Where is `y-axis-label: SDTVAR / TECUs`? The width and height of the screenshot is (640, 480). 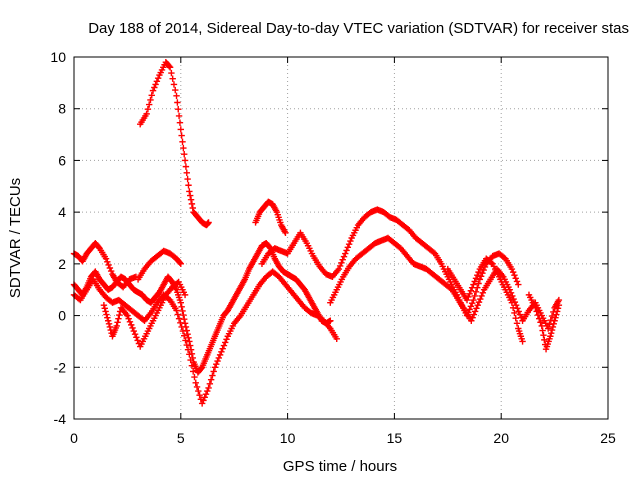 y-axis-label: SDTVAR / TECUs is located at coordinates (15, 238).